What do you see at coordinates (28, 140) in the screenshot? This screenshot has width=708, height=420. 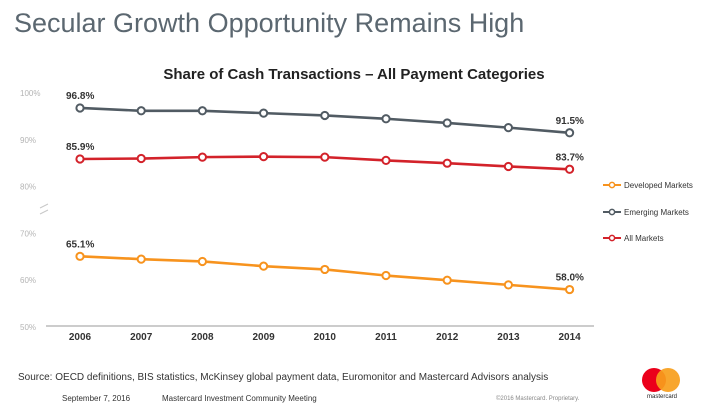 I see `y-tick-label: 90%` at bounding box center [28, 140].